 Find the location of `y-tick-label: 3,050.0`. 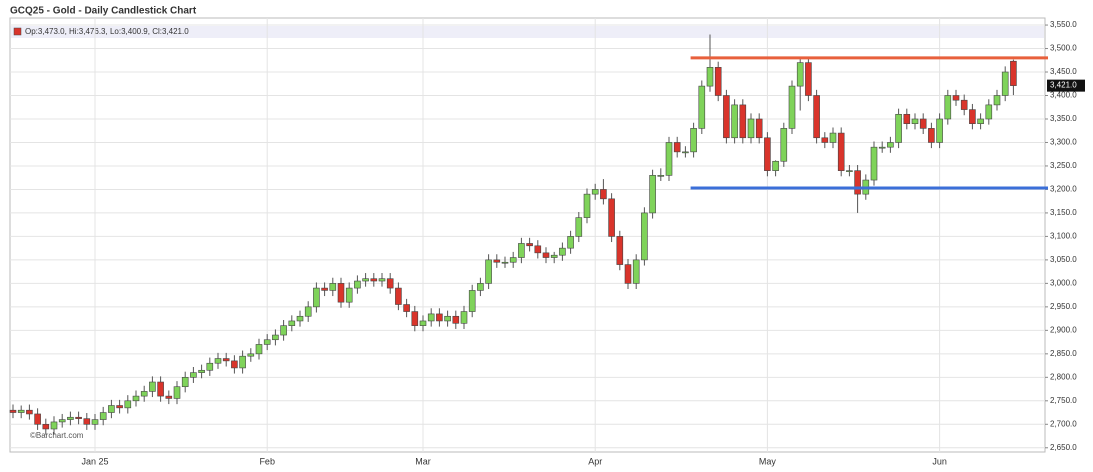

y-tick-label: 3,050.0 is located at coordinates (1063, 259).